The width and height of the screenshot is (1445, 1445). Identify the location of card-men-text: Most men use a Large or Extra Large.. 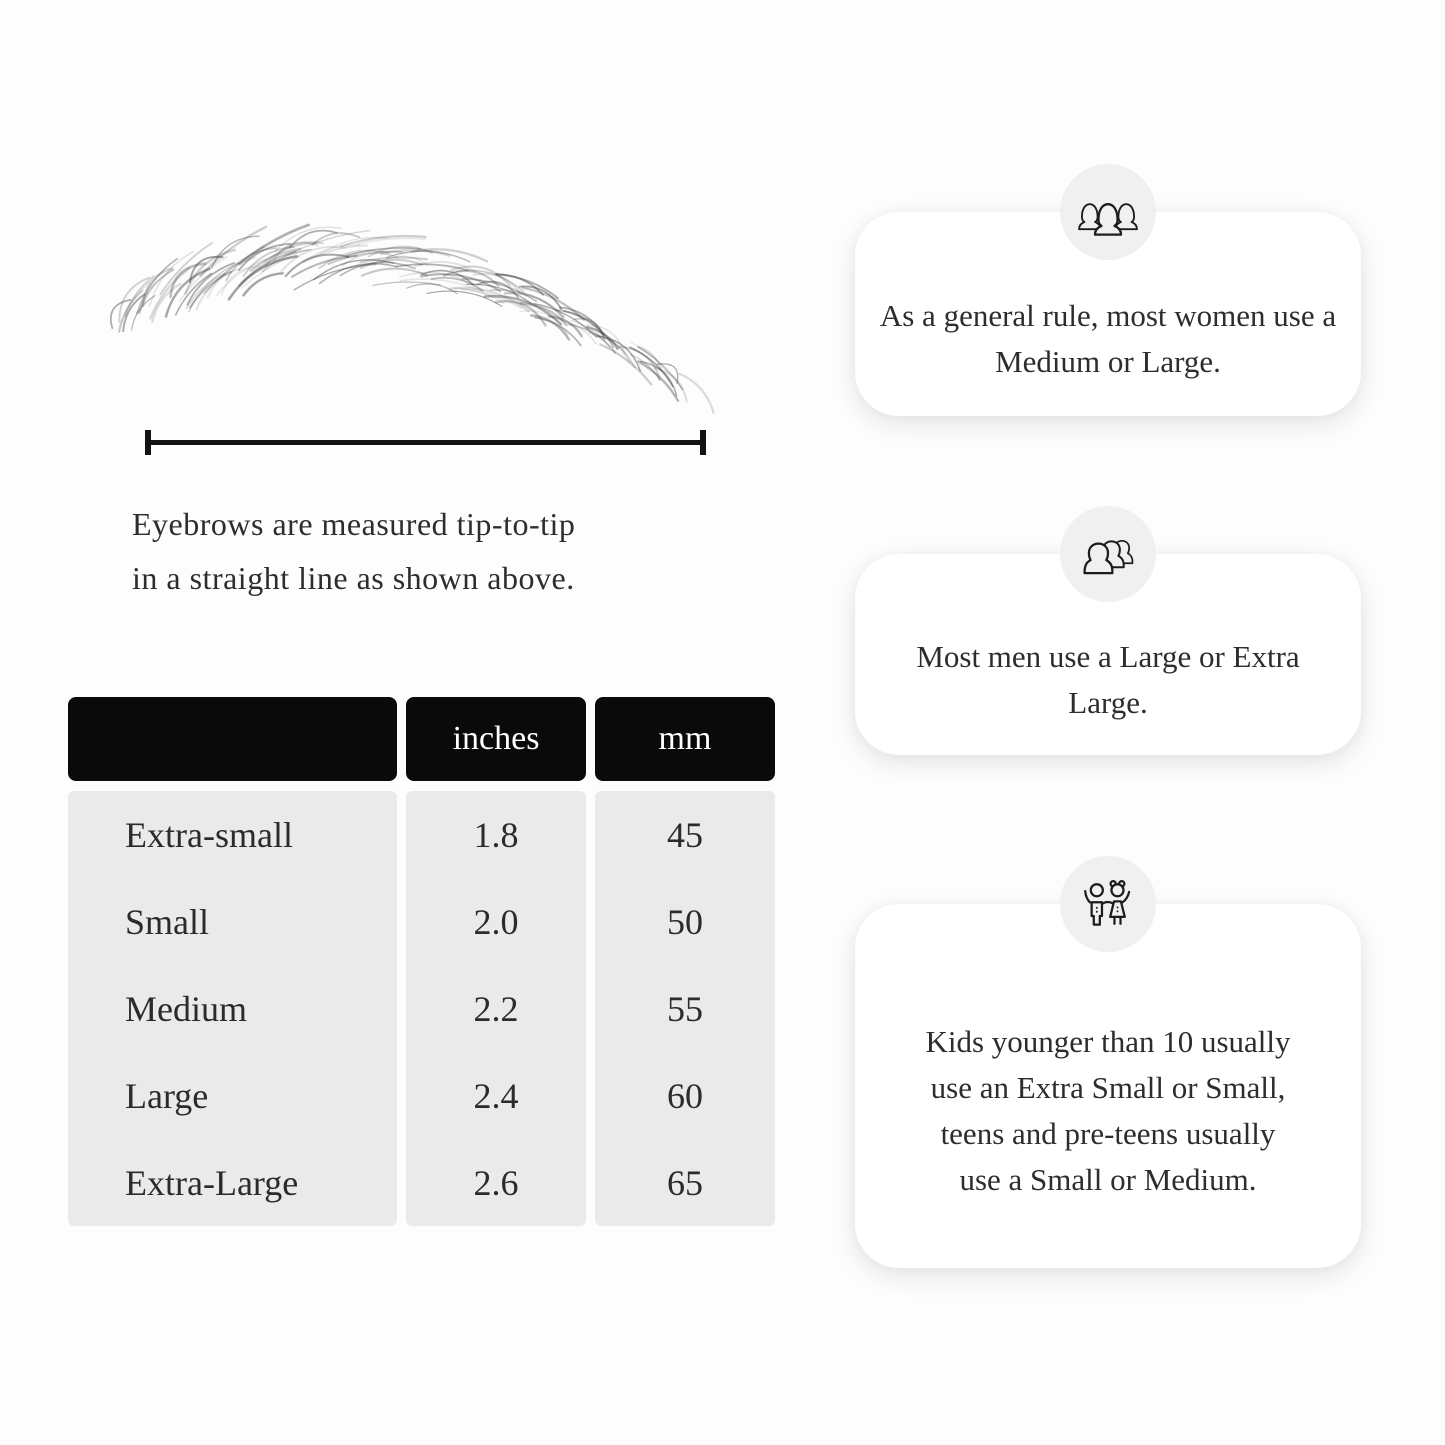
(1108, 679).